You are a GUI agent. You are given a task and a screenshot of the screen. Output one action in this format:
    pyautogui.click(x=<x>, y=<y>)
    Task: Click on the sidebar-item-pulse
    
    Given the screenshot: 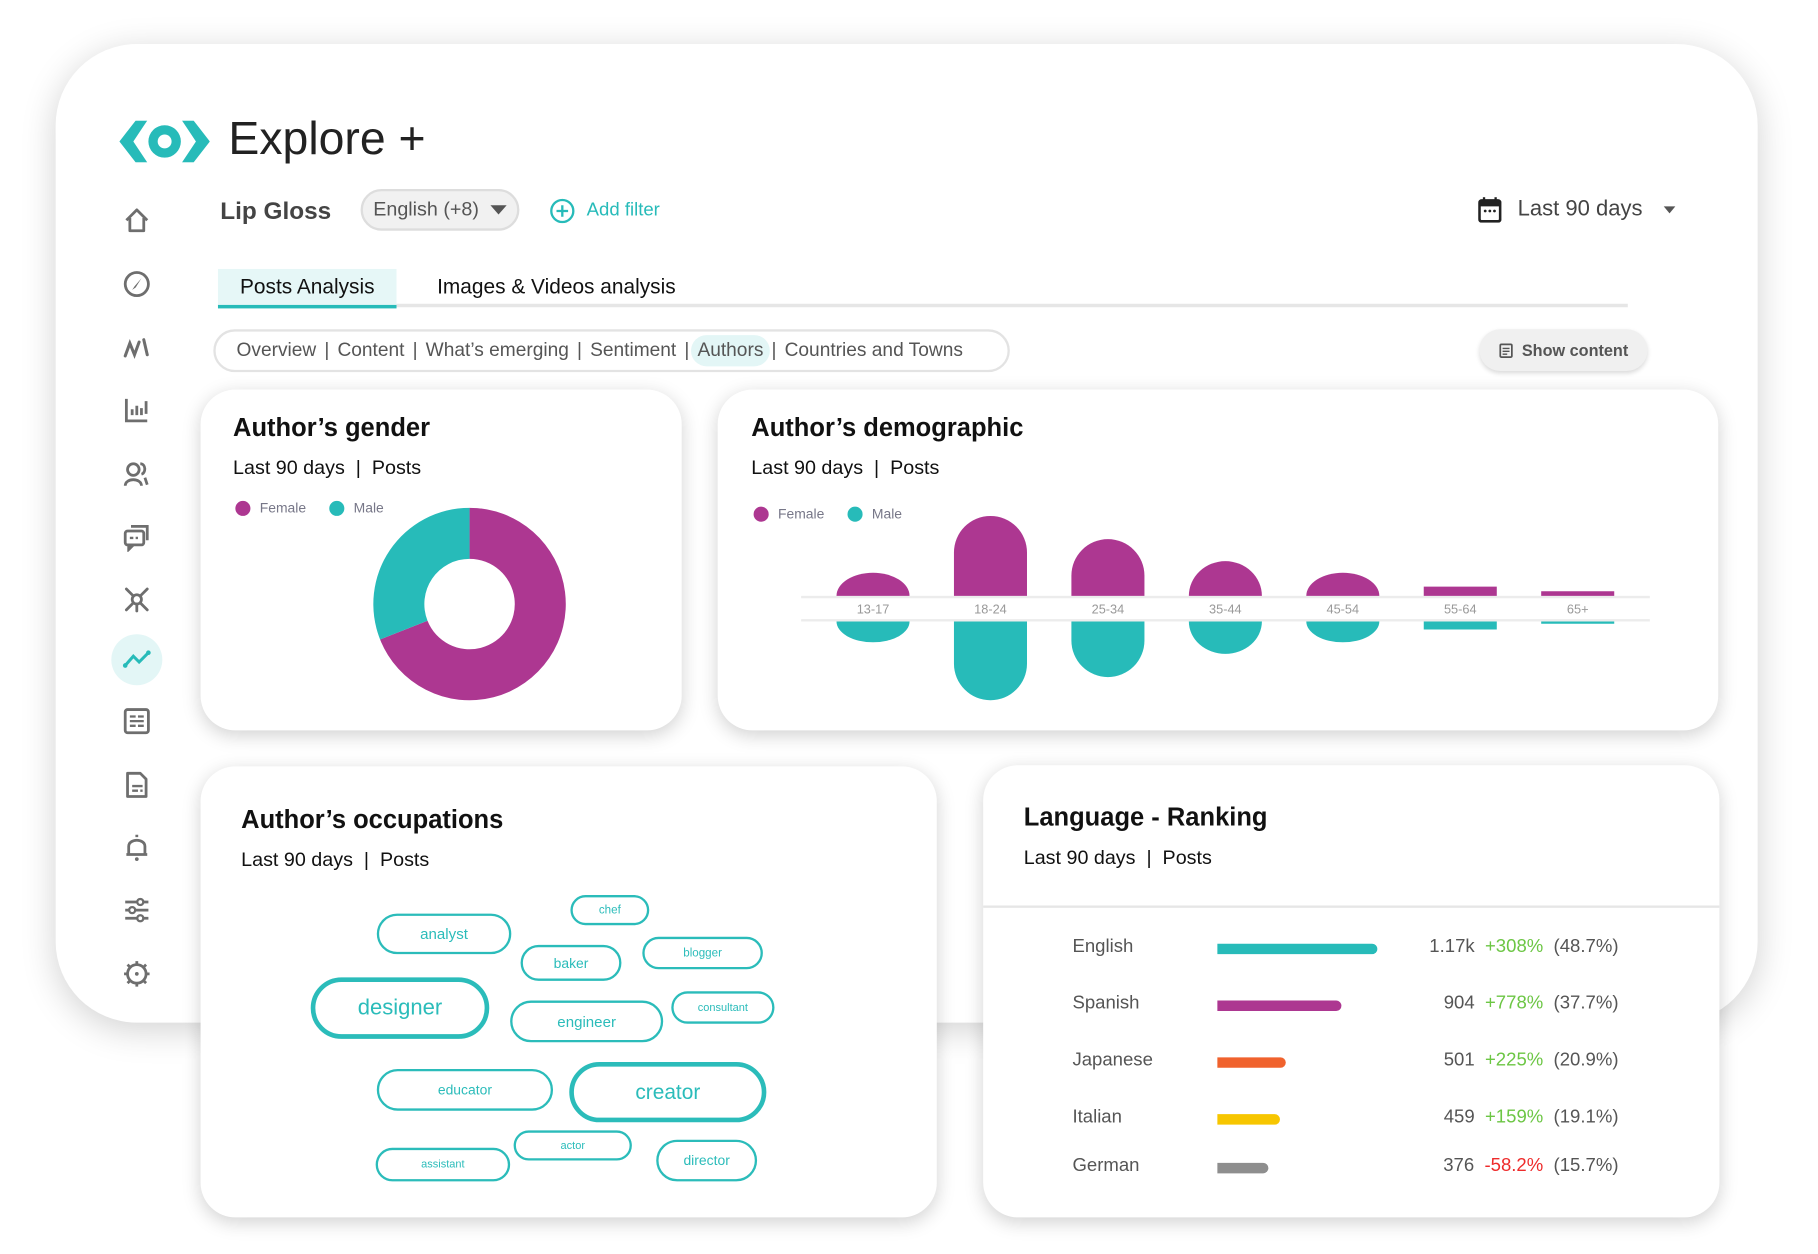 What is the action you would take?
    pyautogui.click(x=136, y=347)
    